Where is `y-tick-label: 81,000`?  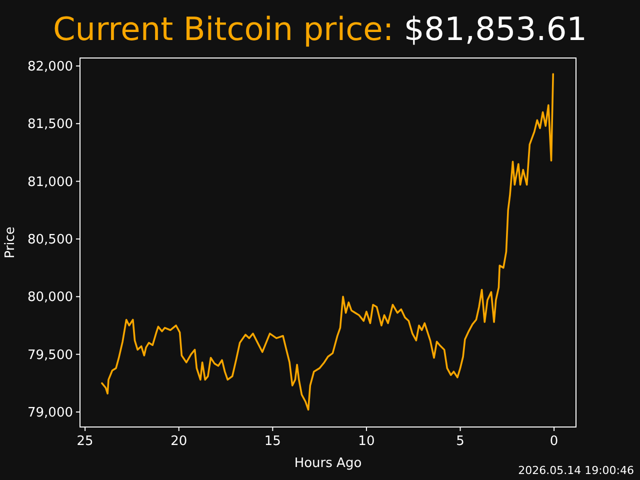 y-tick-label: 81,000 is located at coordinates (50, 182).